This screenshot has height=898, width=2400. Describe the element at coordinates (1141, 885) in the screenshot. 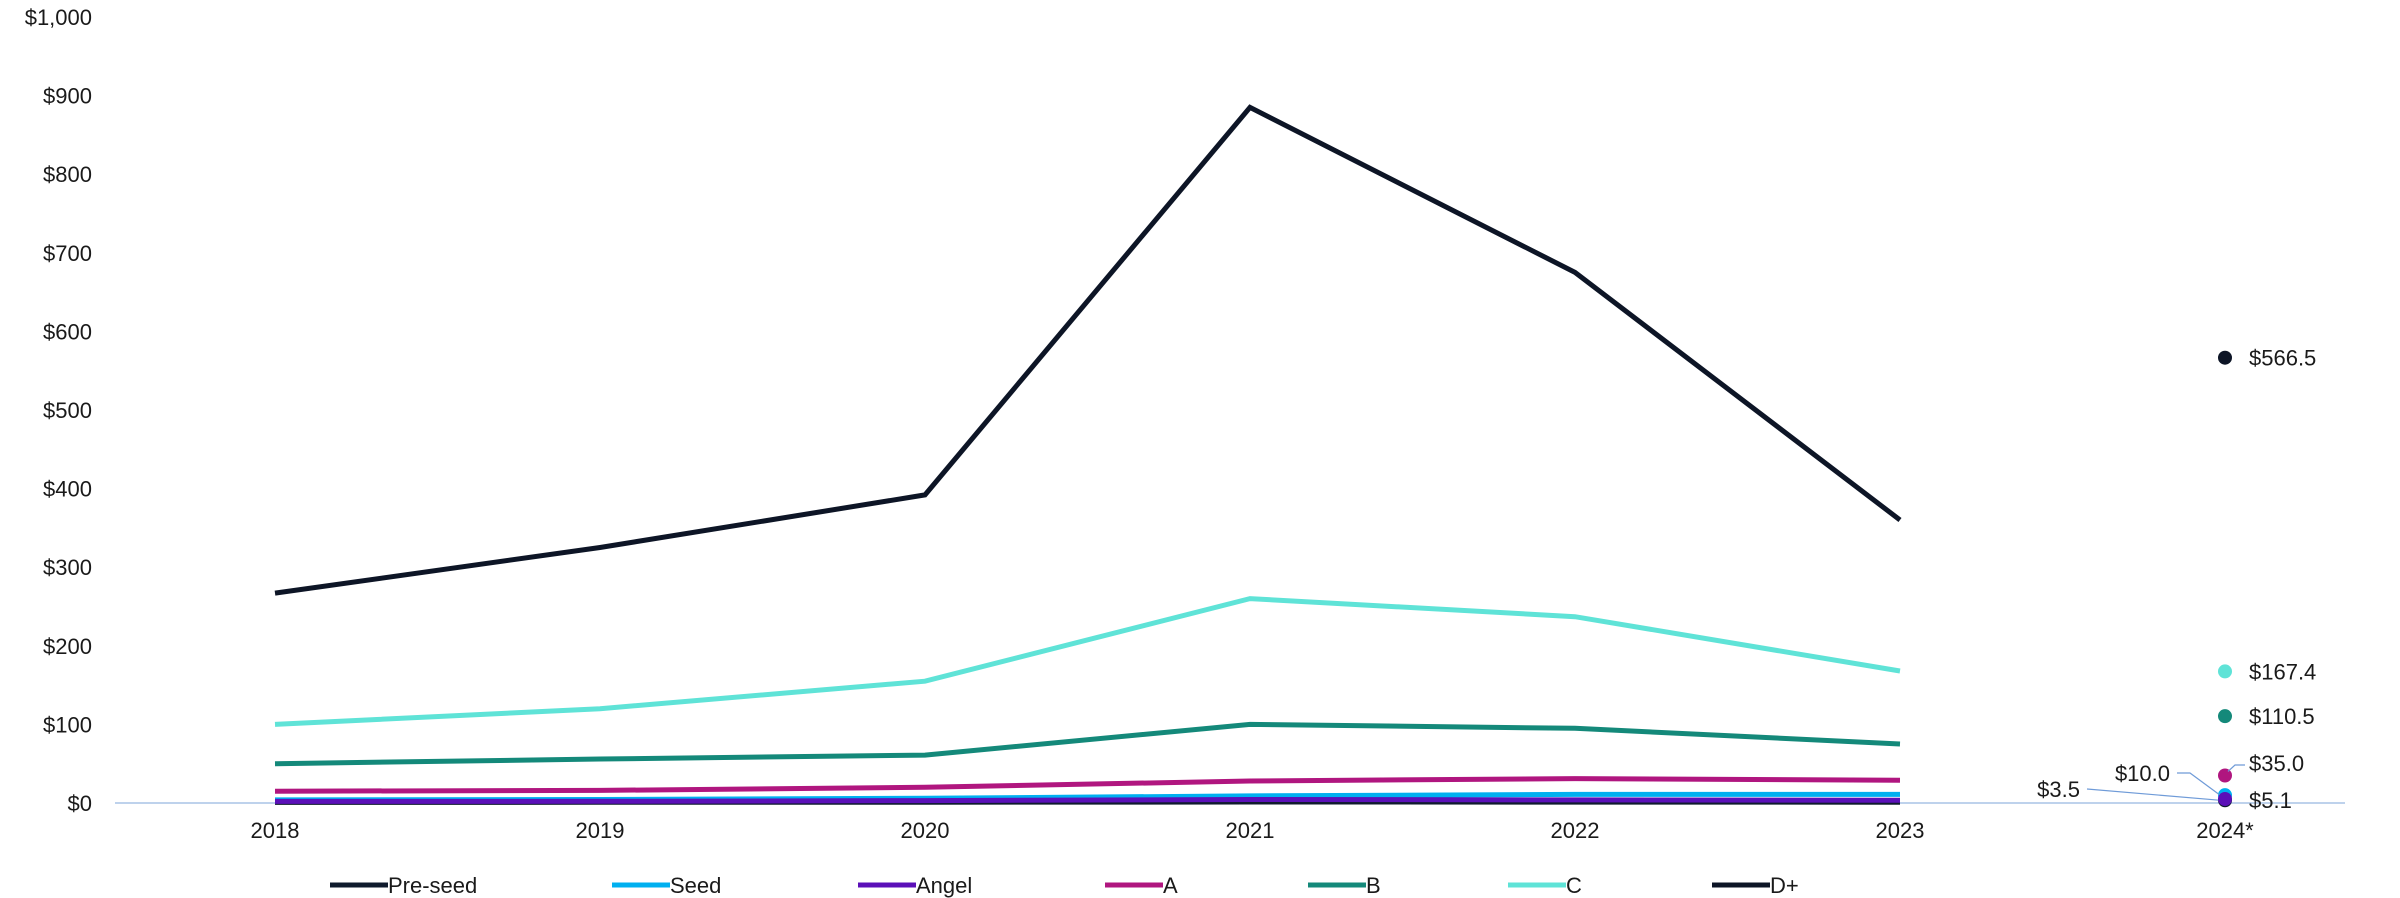

I see `legend-item: A` at that location.